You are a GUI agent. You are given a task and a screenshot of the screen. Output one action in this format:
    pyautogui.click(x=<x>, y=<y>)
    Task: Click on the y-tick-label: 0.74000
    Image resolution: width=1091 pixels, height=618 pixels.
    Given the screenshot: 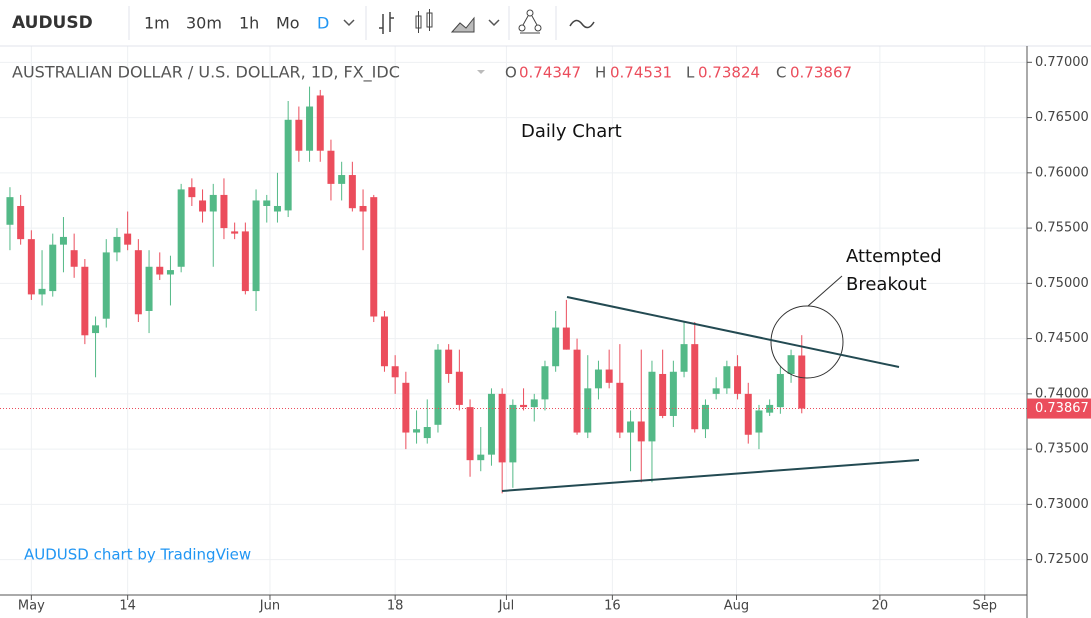 What is the action you would take?
    pyautogui.click(x=1062, y=393)
    